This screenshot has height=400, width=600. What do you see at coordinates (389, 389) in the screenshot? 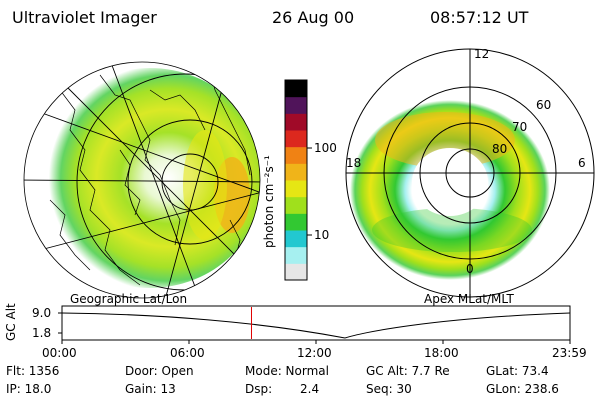
I see `sequence-number: Seq: 30` at bounding box center [389, 389].